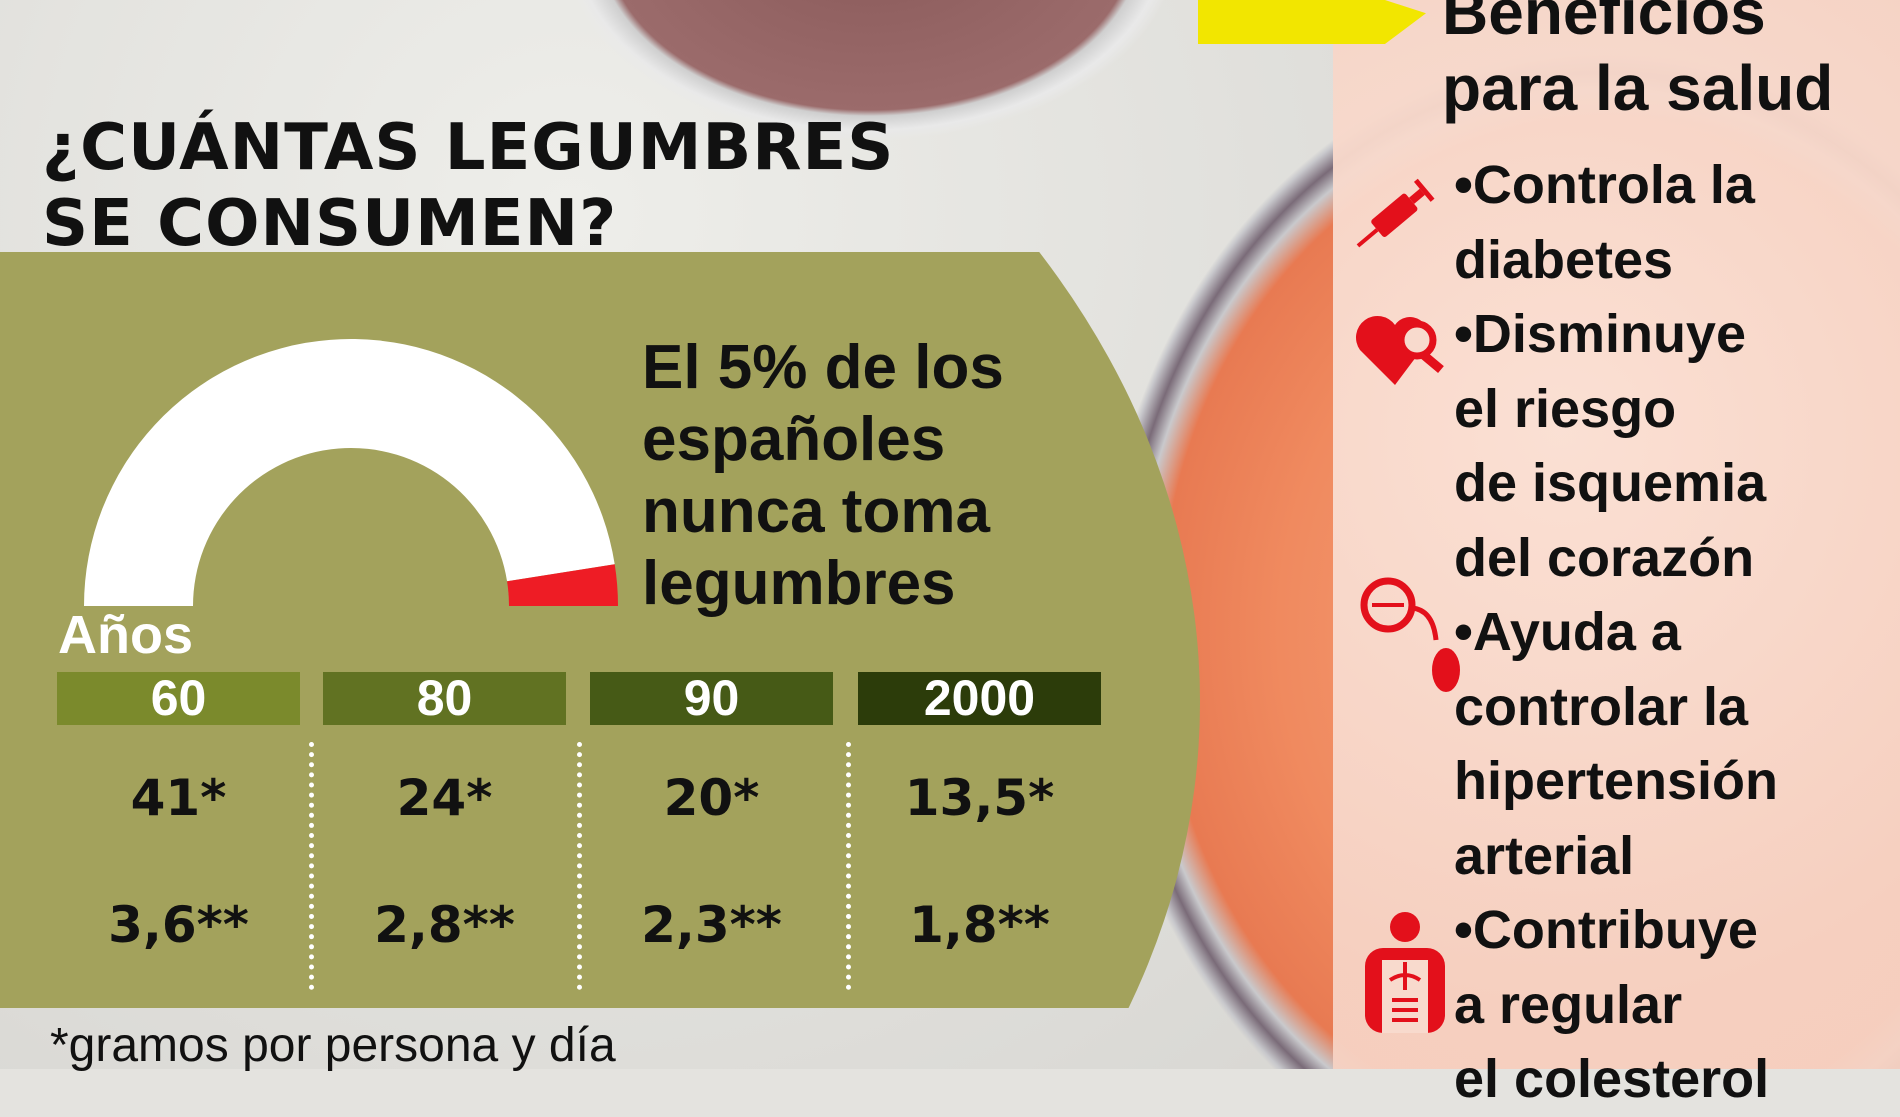 The height and width of the screenshot is (1117, 1900). What do you see at coordinates (979, 925) in the screenshot?
I see `secondary-value: 1,8**` at bounding box center [979, 925].